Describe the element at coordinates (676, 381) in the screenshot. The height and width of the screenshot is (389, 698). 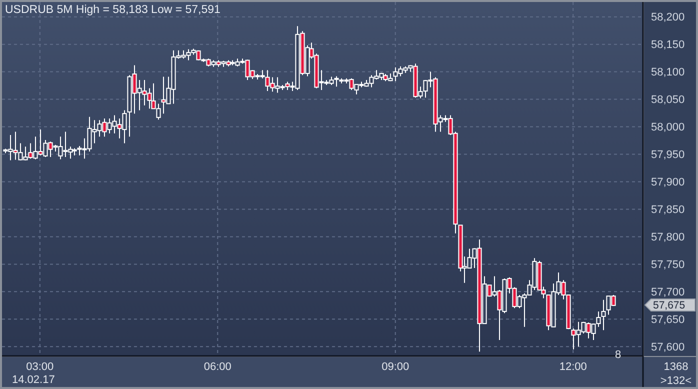
I see `text: >132<` at that location.